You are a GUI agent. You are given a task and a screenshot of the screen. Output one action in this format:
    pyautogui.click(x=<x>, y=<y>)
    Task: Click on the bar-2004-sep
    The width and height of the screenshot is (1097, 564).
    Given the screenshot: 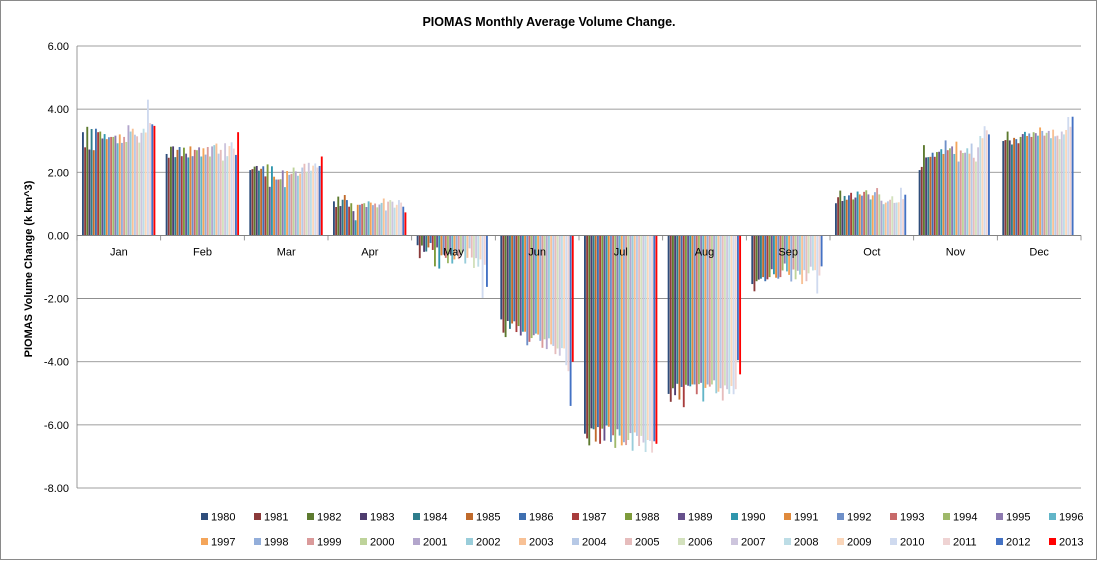 What is the action you would take?
    pyautogui.click(x=804, y=253)
    